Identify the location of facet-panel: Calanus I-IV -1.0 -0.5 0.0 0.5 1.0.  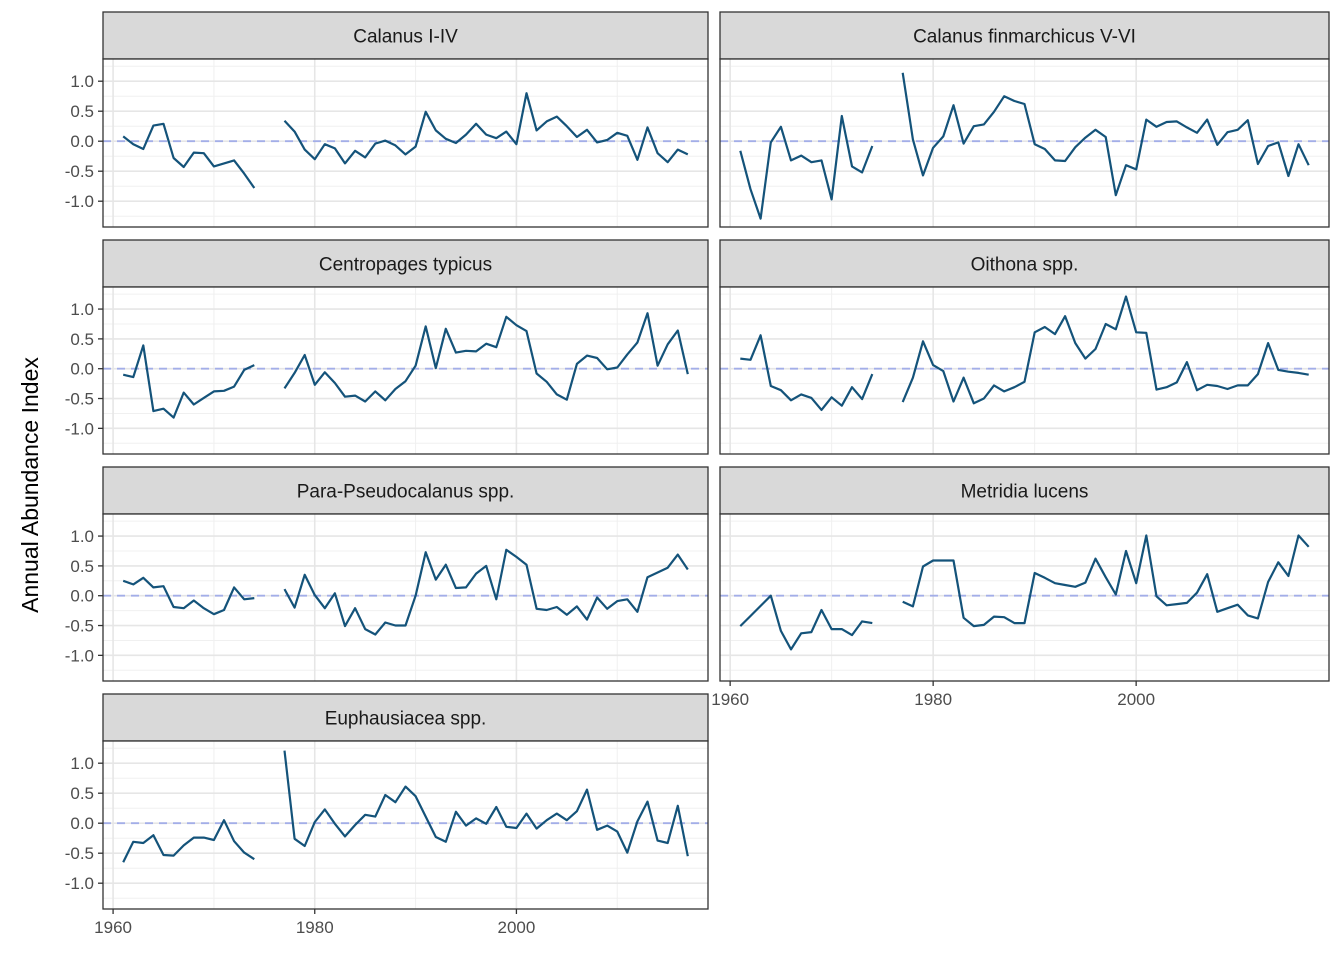
(387, 119).